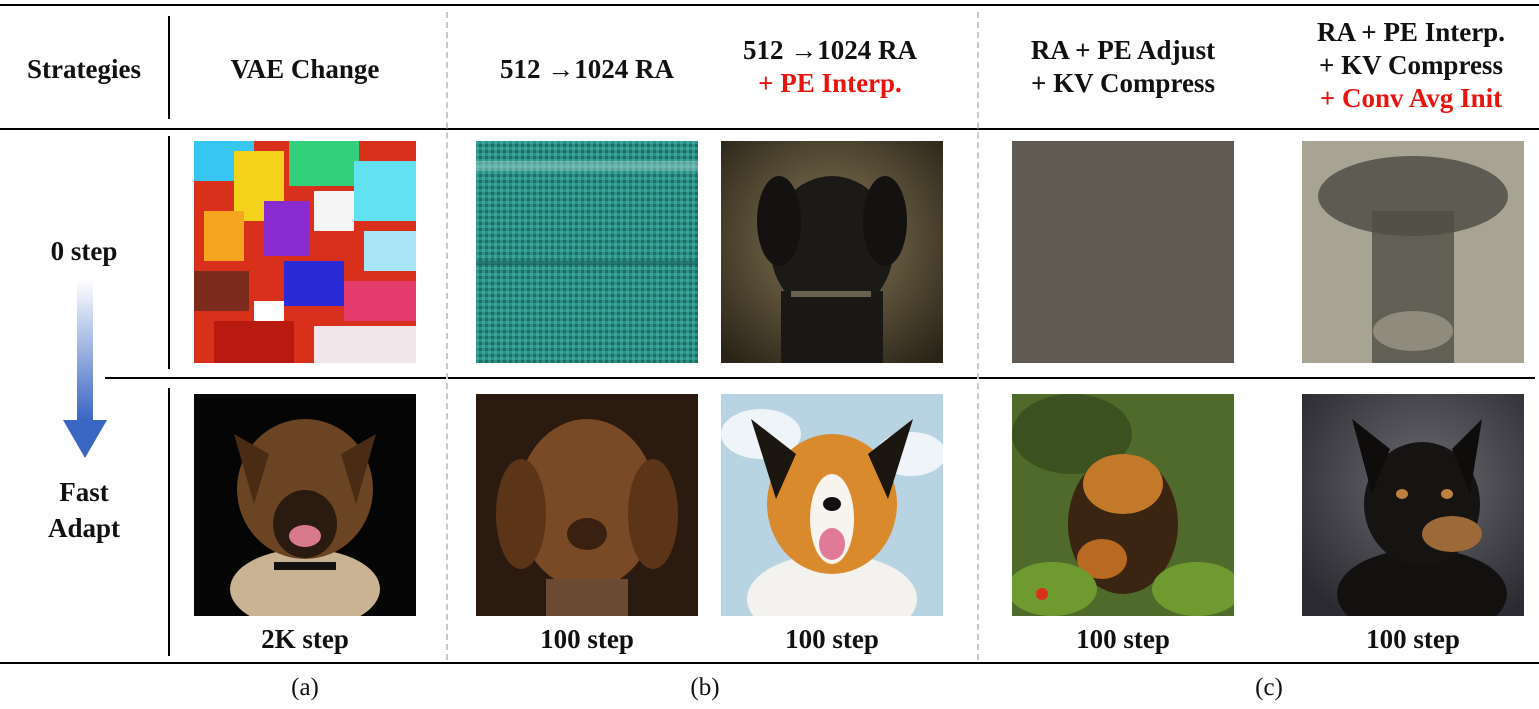 The image size is (1539, 709). I want to click on step-label-full: 100 step, so click(1413, 639).